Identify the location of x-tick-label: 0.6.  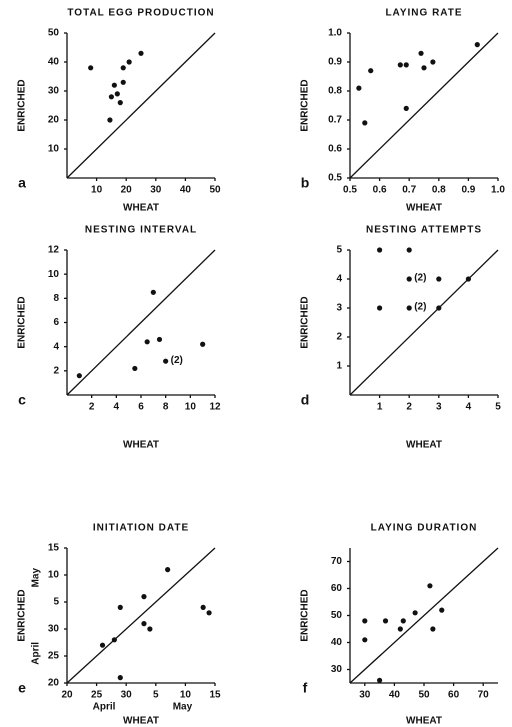
(380, 190).